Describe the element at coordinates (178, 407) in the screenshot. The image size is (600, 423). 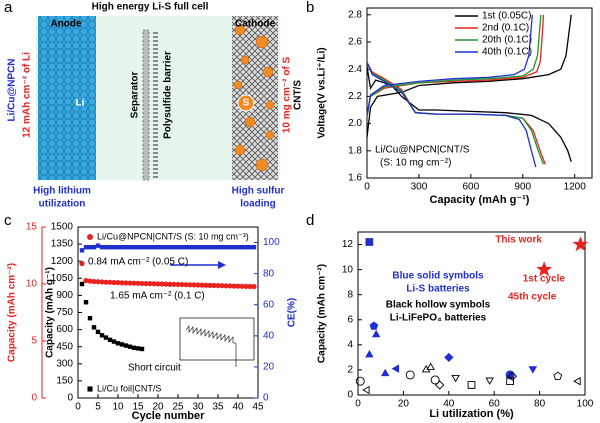
I see `x-tick-label: 25` at that location.